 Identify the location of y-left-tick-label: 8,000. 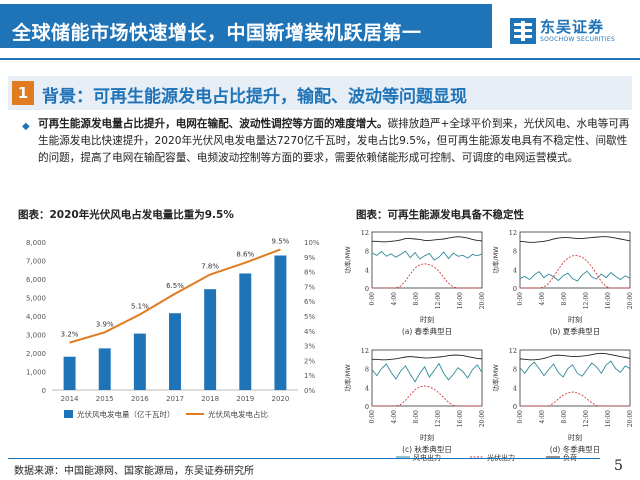
(36, 243).